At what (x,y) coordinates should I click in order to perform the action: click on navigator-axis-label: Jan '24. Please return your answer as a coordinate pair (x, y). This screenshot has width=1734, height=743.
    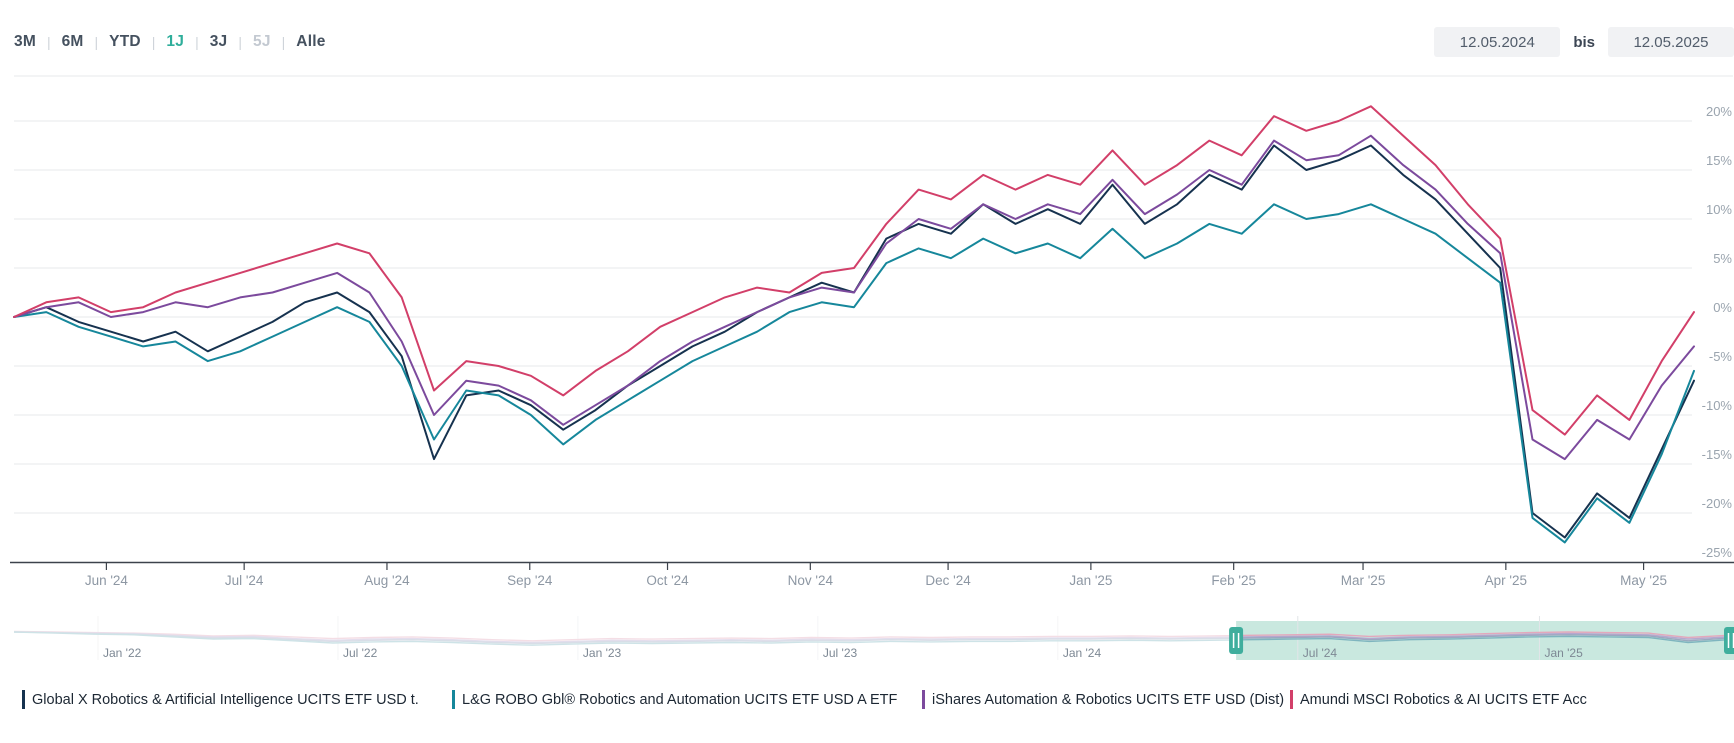
    Looking at the image, I should click on (1082, 653).